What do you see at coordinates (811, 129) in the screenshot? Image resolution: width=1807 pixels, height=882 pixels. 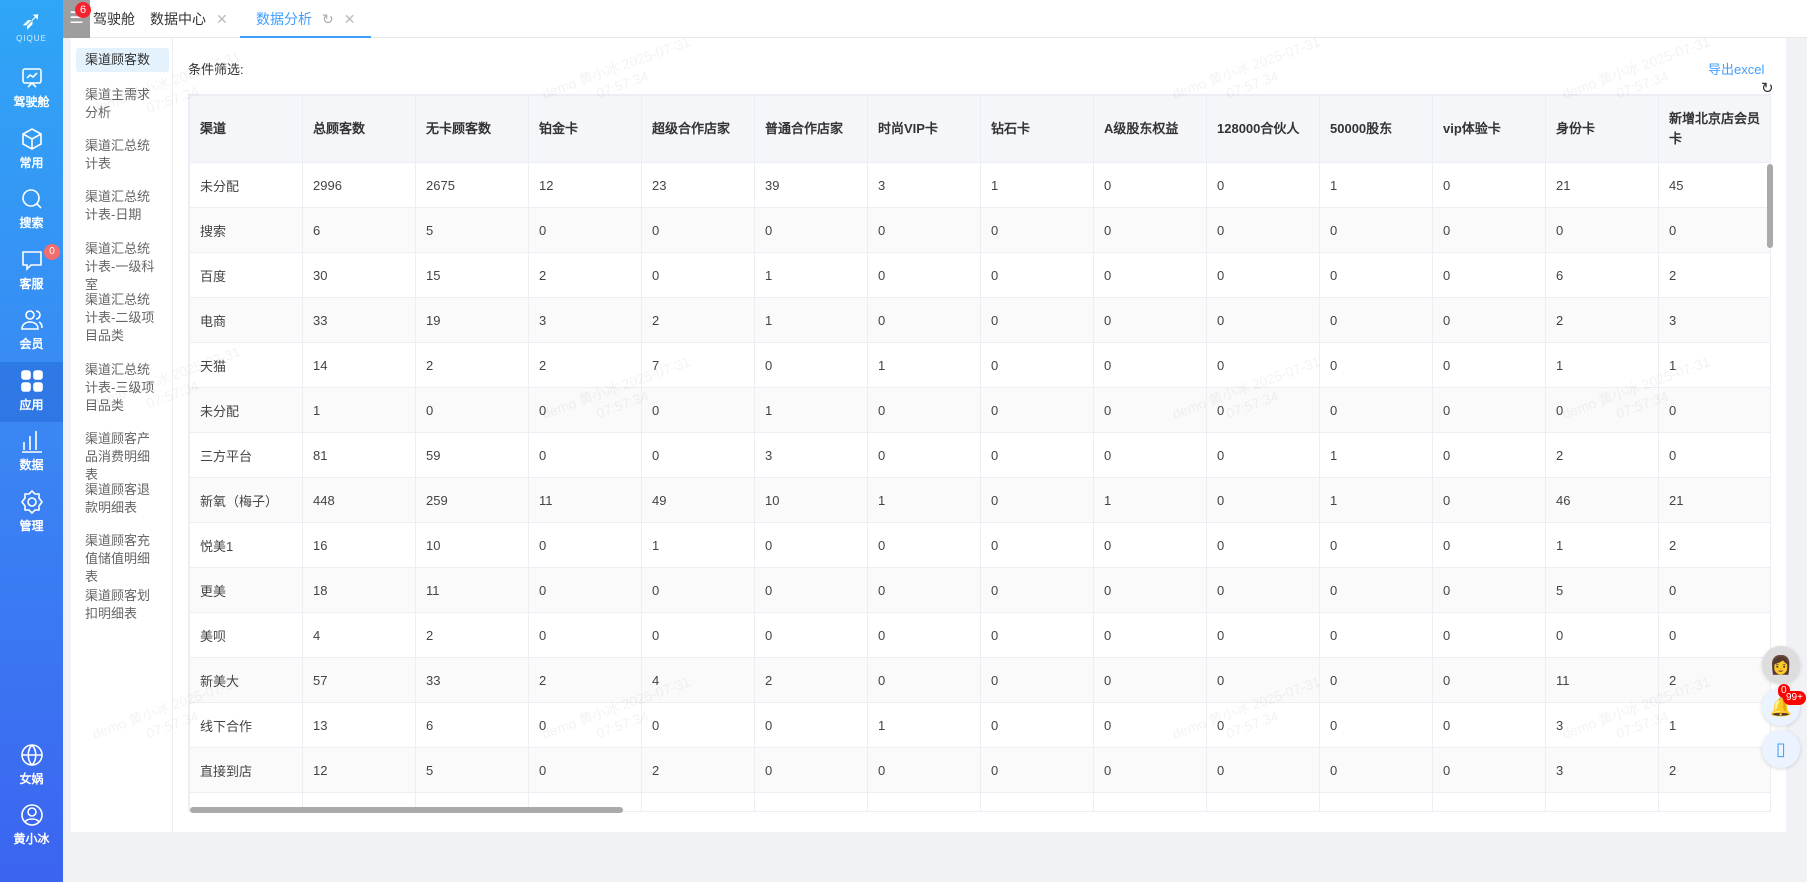 I see `column-header: 普通合作店家` at bounding box center [811, 129].